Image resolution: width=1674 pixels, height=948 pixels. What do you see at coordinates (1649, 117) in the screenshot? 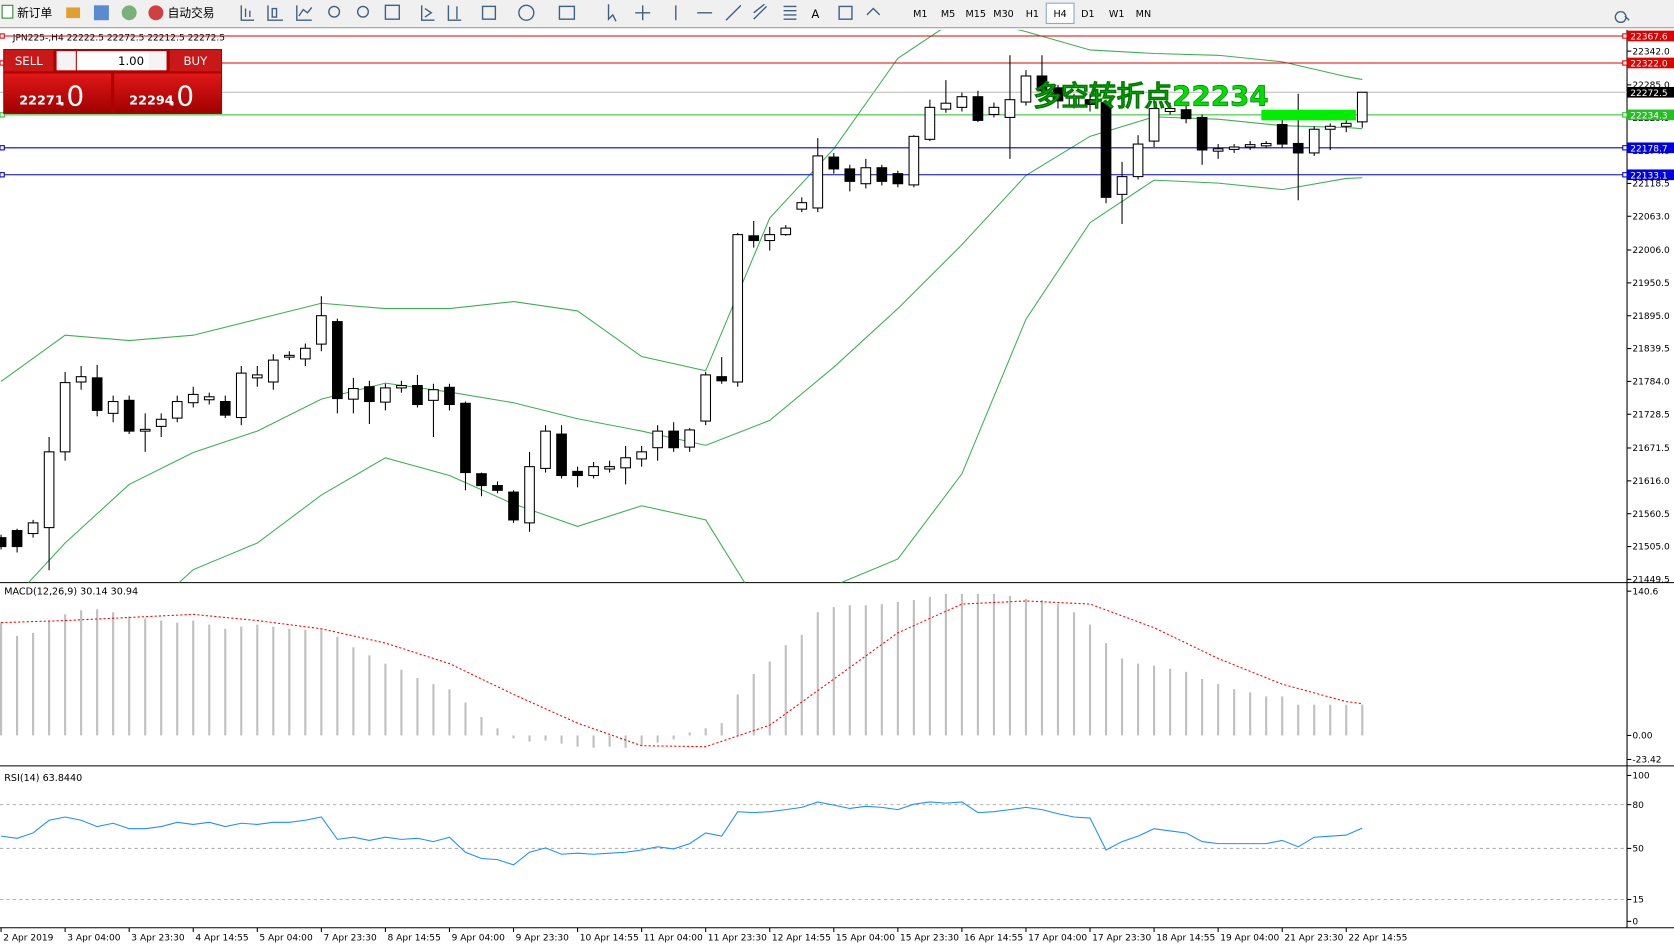
I see `level-label: 22234.3` at bounding box center [1649, 117].